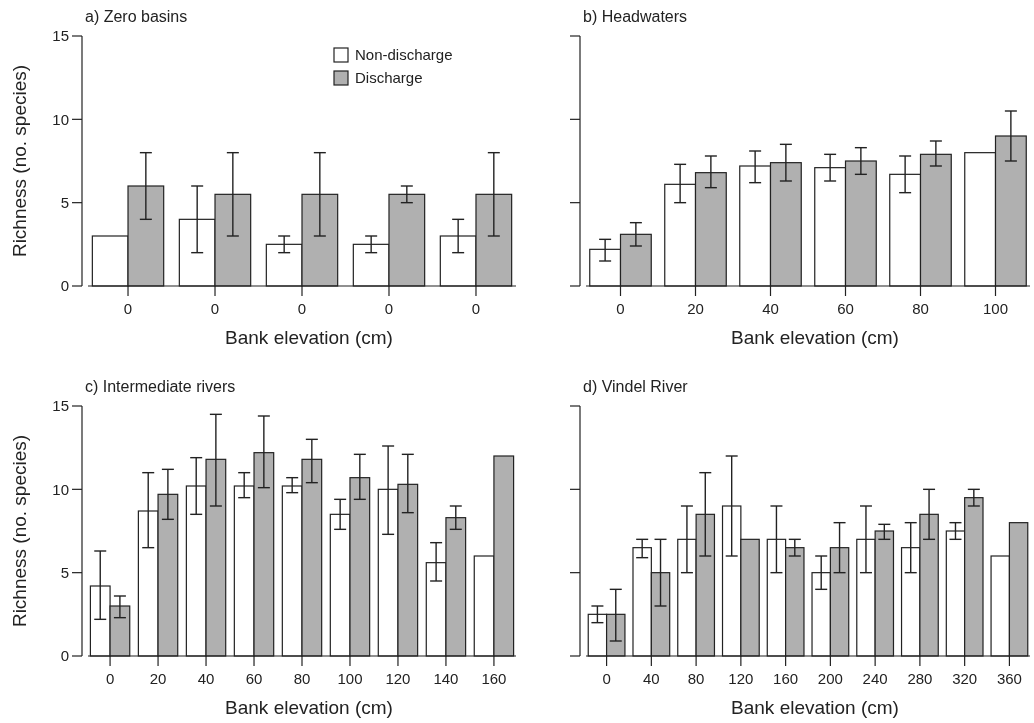 This screenshot has width=1034, height=723. I want to click on chart-title: c) Intermediate rivers, so click(160, 386).